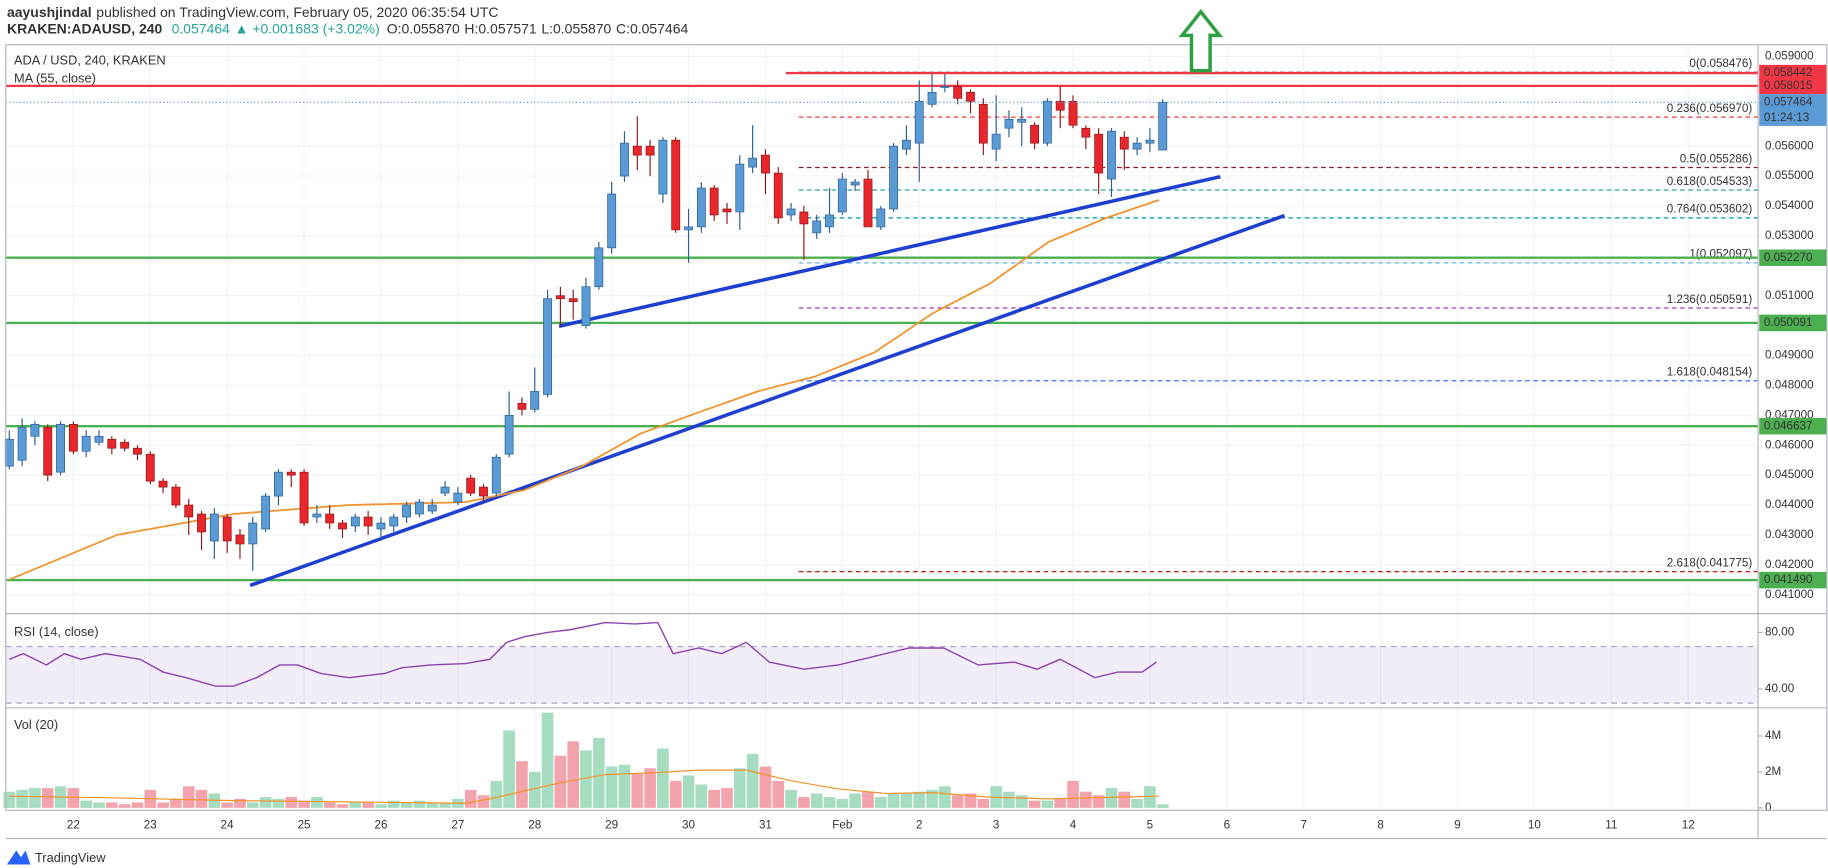 The height and width of the screenshot is (868, 1828). Describe the element at coordinates (423, 28) in the screenshot. I see `ohlc: O:0.055870` at that location.